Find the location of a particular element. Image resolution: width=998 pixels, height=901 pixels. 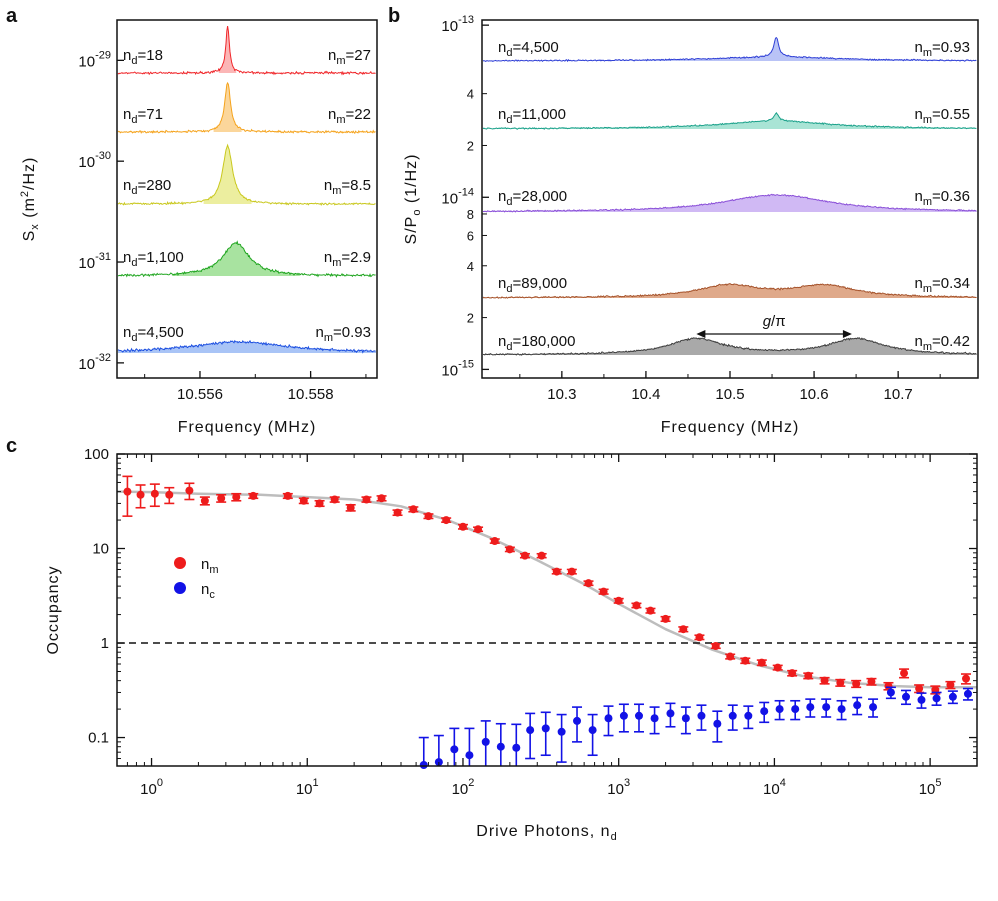

legend-nm-marker is located at coordinates (180, 563).